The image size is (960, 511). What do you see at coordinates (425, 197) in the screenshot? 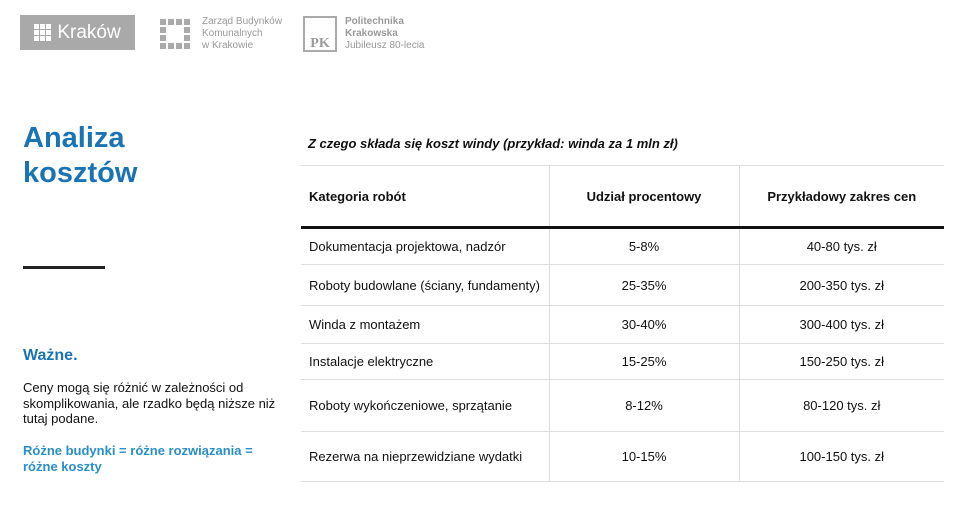
I see `column-header: Kategoria robót` at bounding box center [425, 197].